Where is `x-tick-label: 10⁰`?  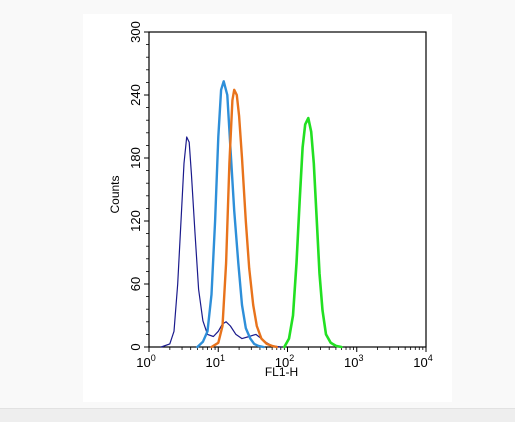
x-tick-label: 10⁰ is located at coordinates (145, 361).